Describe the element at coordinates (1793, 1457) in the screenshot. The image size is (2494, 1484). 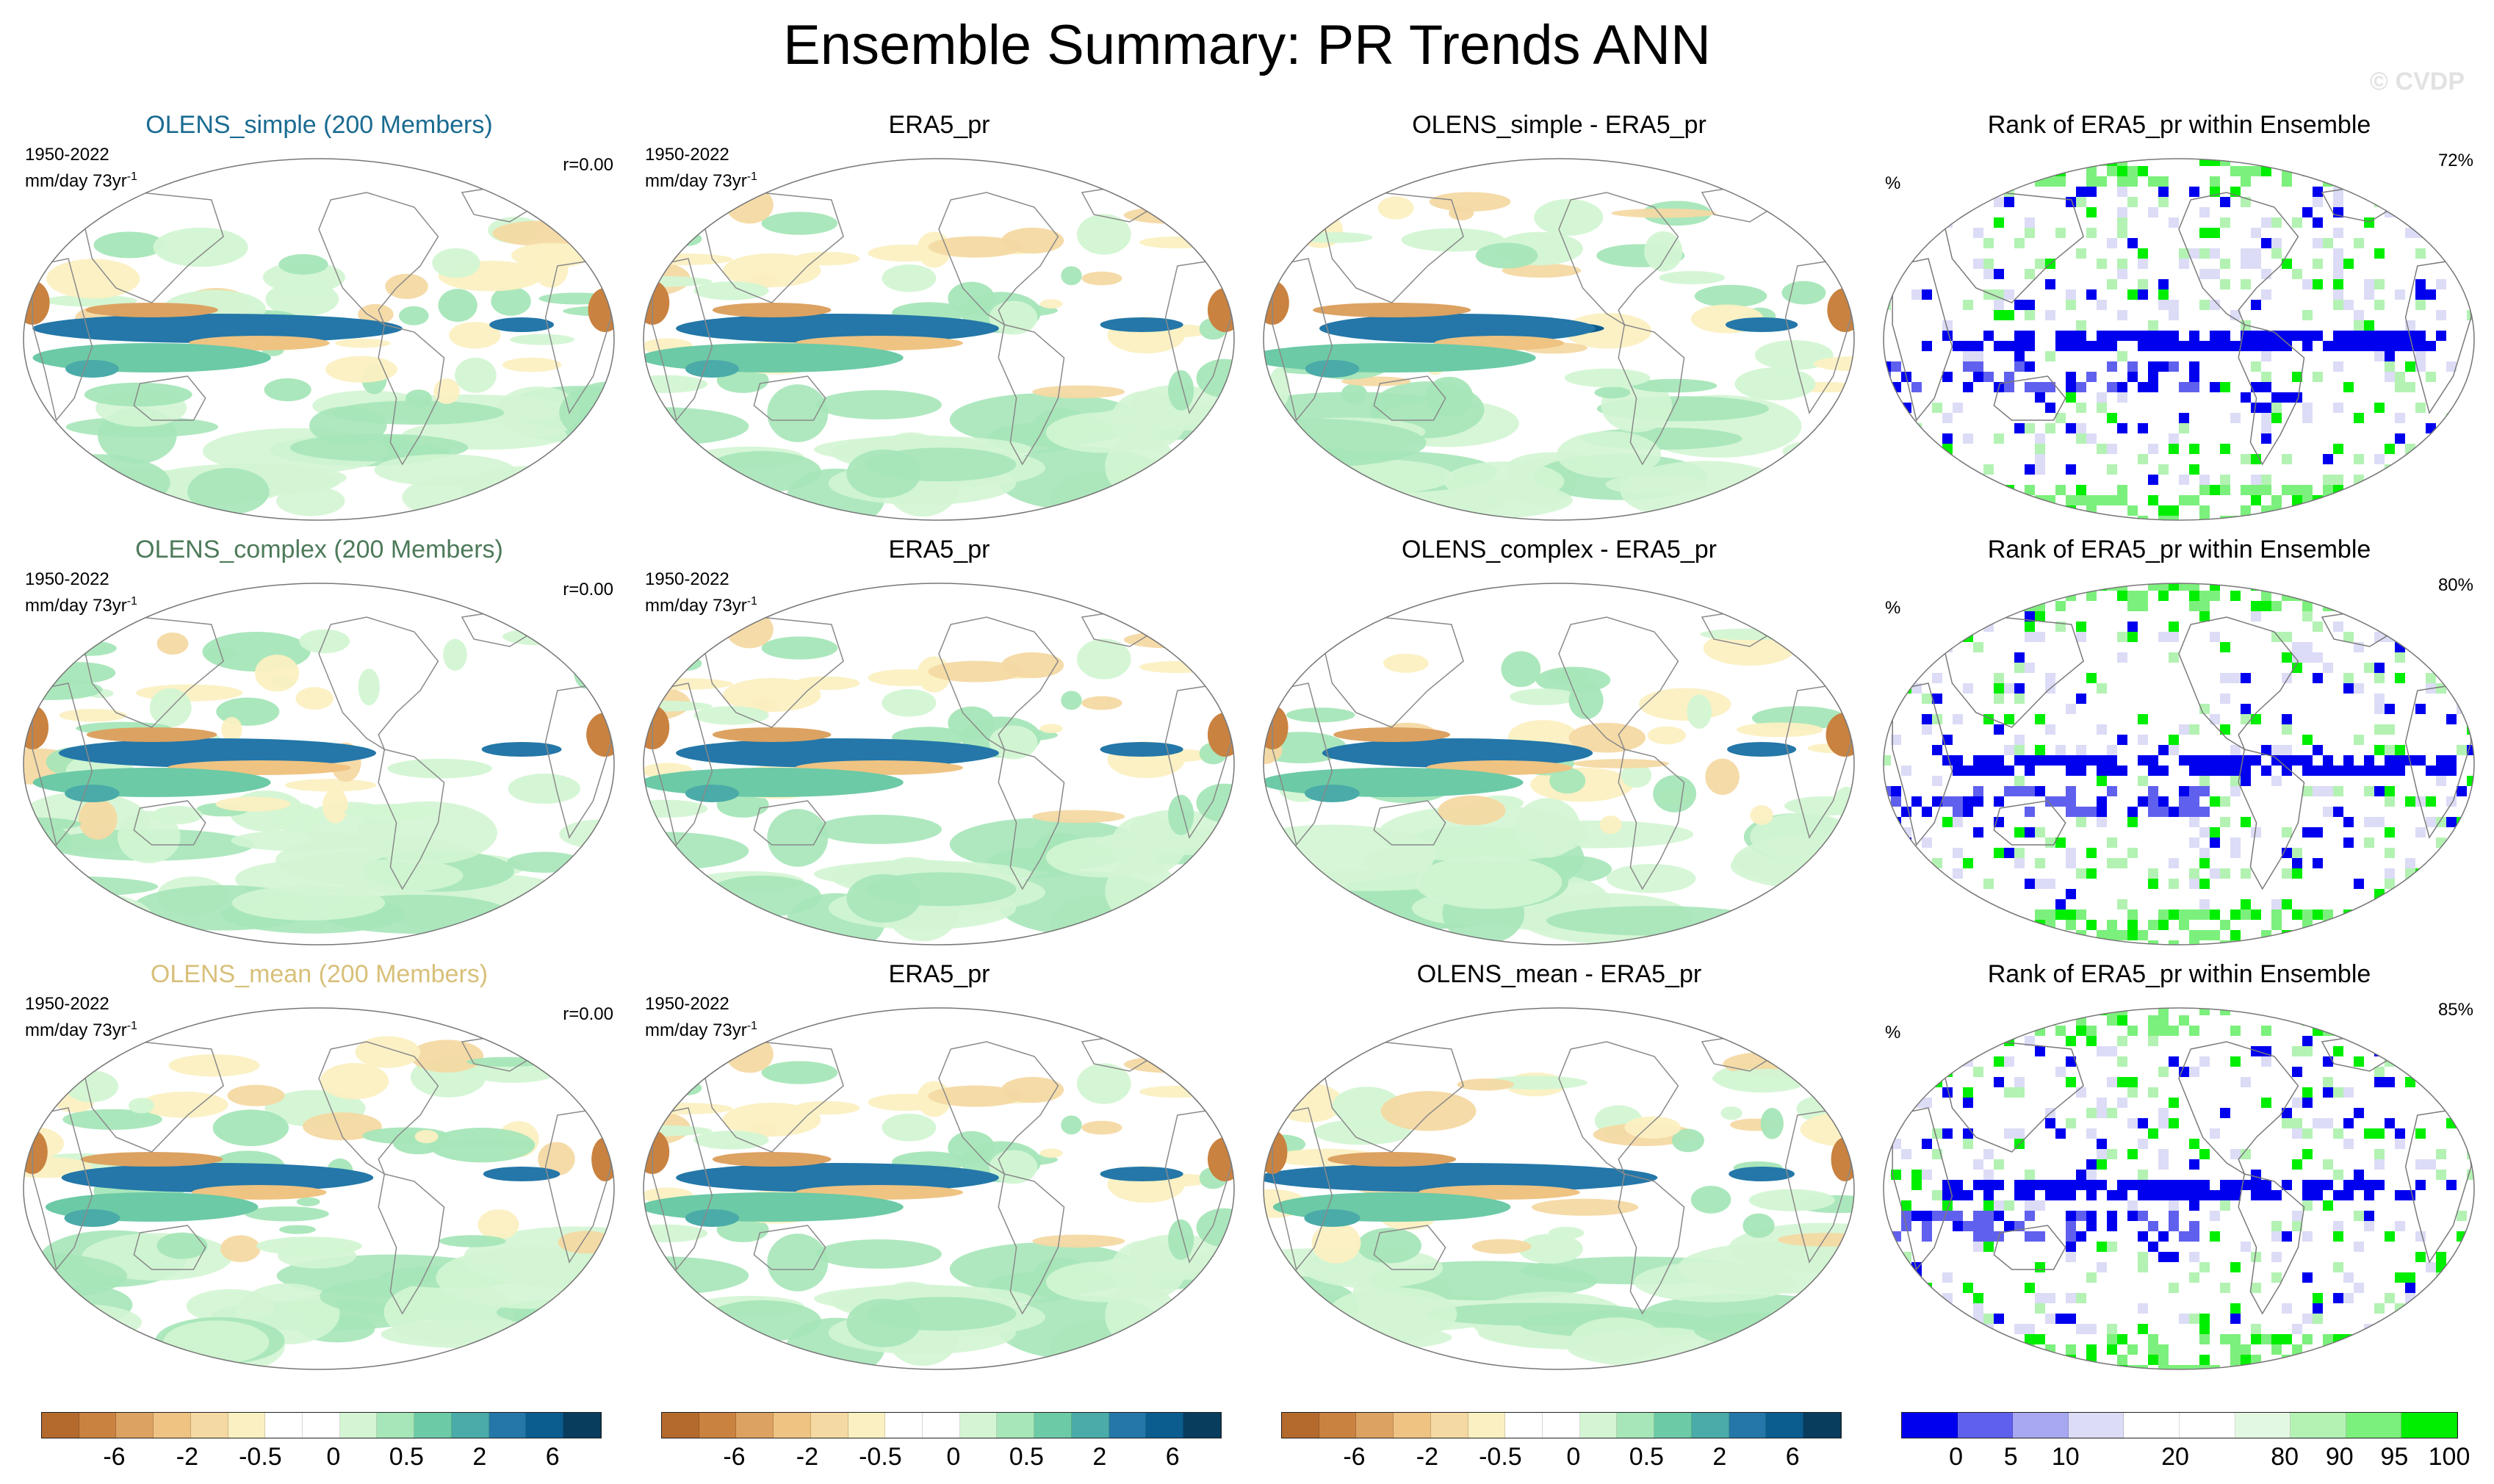
I see `colorbar-label: 6` at that location.